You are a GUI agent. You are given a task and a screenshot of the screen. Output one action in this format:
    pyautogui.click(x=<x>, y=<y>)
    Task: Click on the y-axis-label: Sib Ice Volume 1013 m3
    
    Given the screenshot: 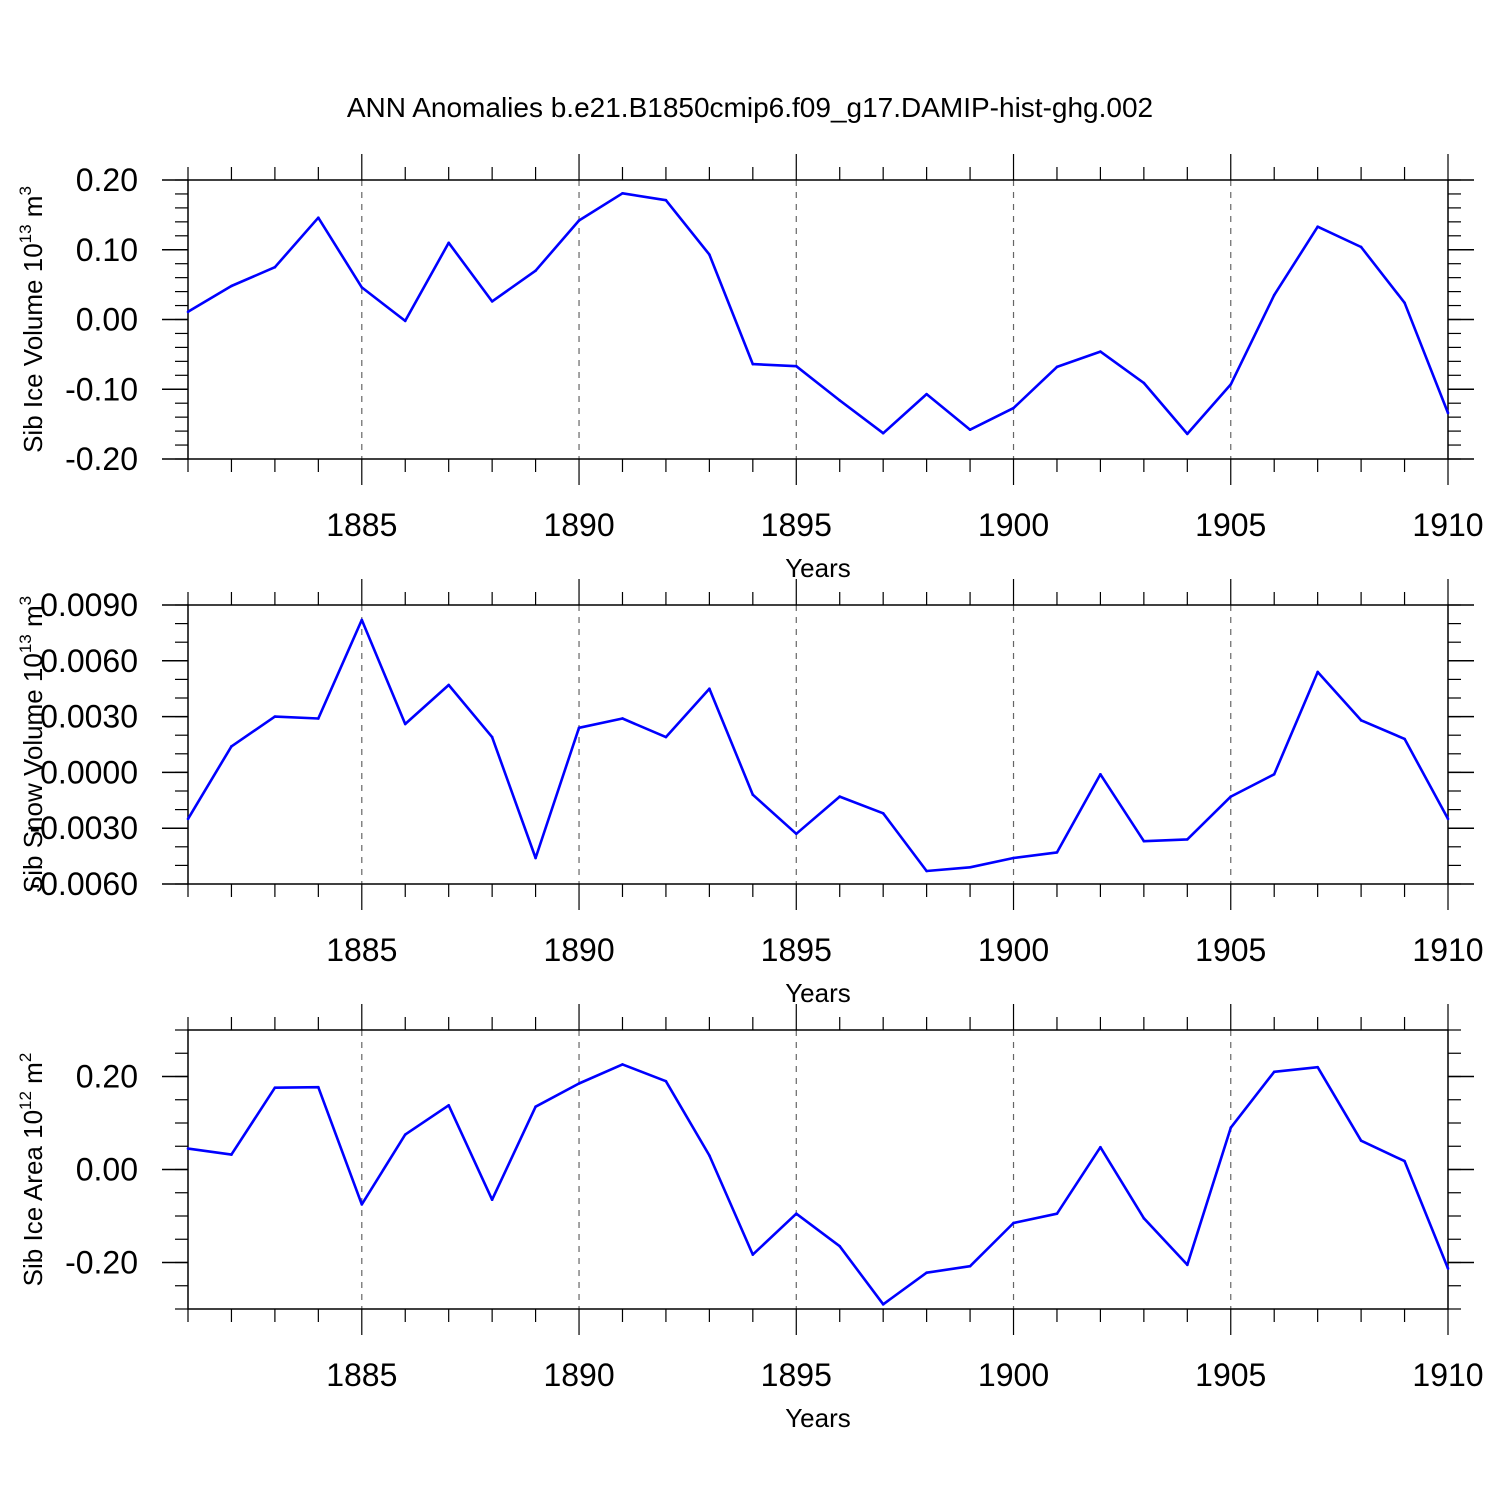 What is the action you would take?
    pyautogui.click(x=32, y=319)
    